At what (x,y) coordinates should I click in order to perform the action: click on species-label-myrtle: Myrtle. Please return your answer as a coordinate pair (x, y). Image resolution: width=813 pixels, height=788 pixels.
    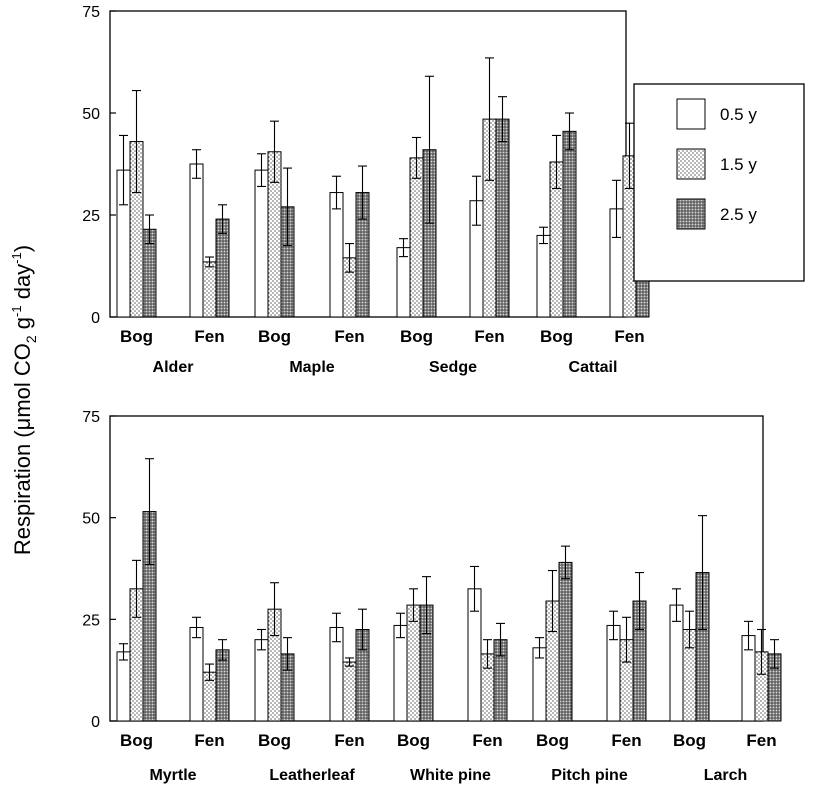
    Looking at the image, I should click on (172, 775).